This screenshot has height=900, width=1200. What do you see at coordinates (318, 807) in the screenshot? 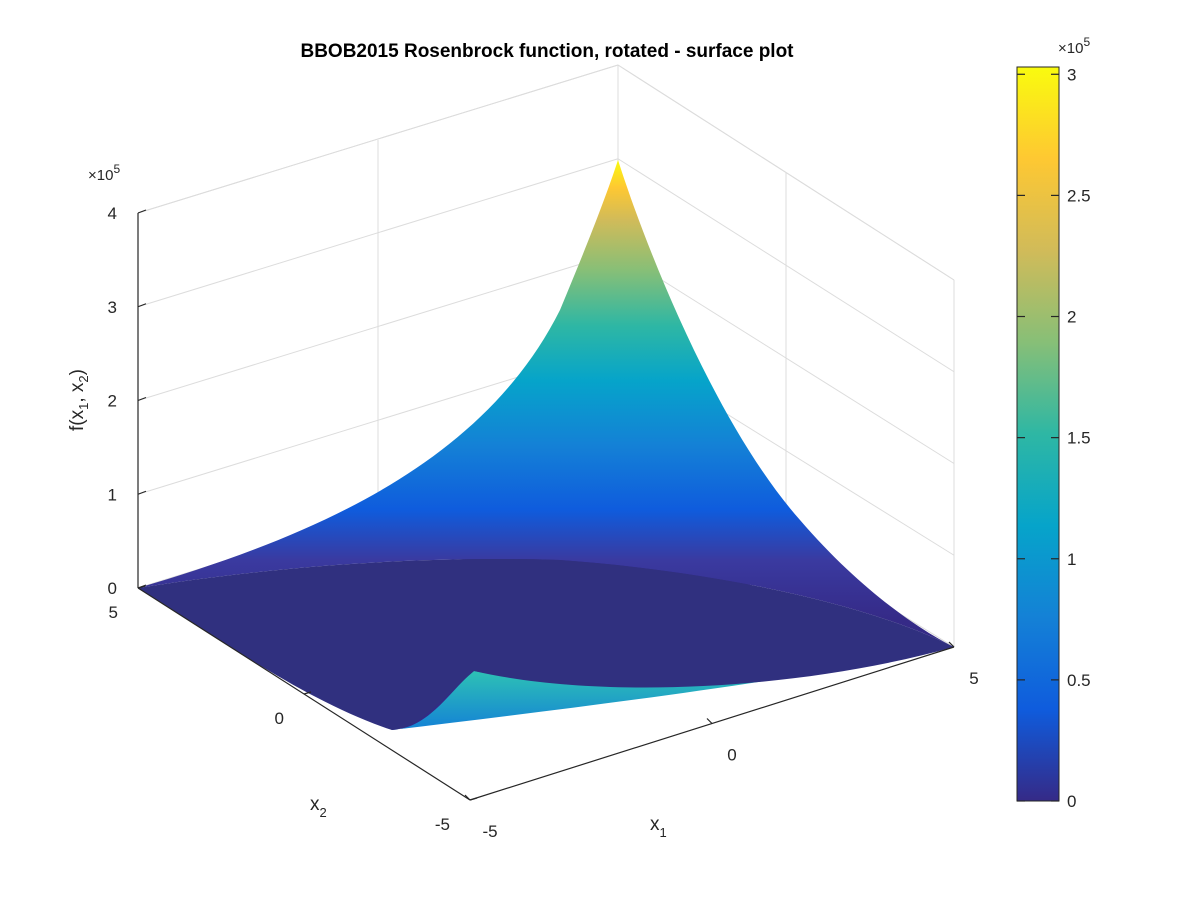
I see `y-axis-label: x2` at bounding box center [318, 807].